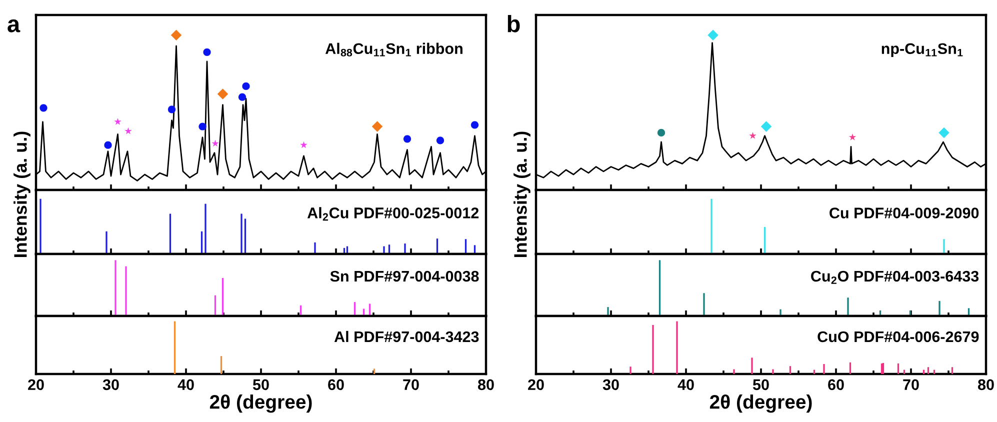  Describe the element at coordinates (904, 213) in the screenshot. I see `annotation: Cu PDF#04-009-2090` at that location.